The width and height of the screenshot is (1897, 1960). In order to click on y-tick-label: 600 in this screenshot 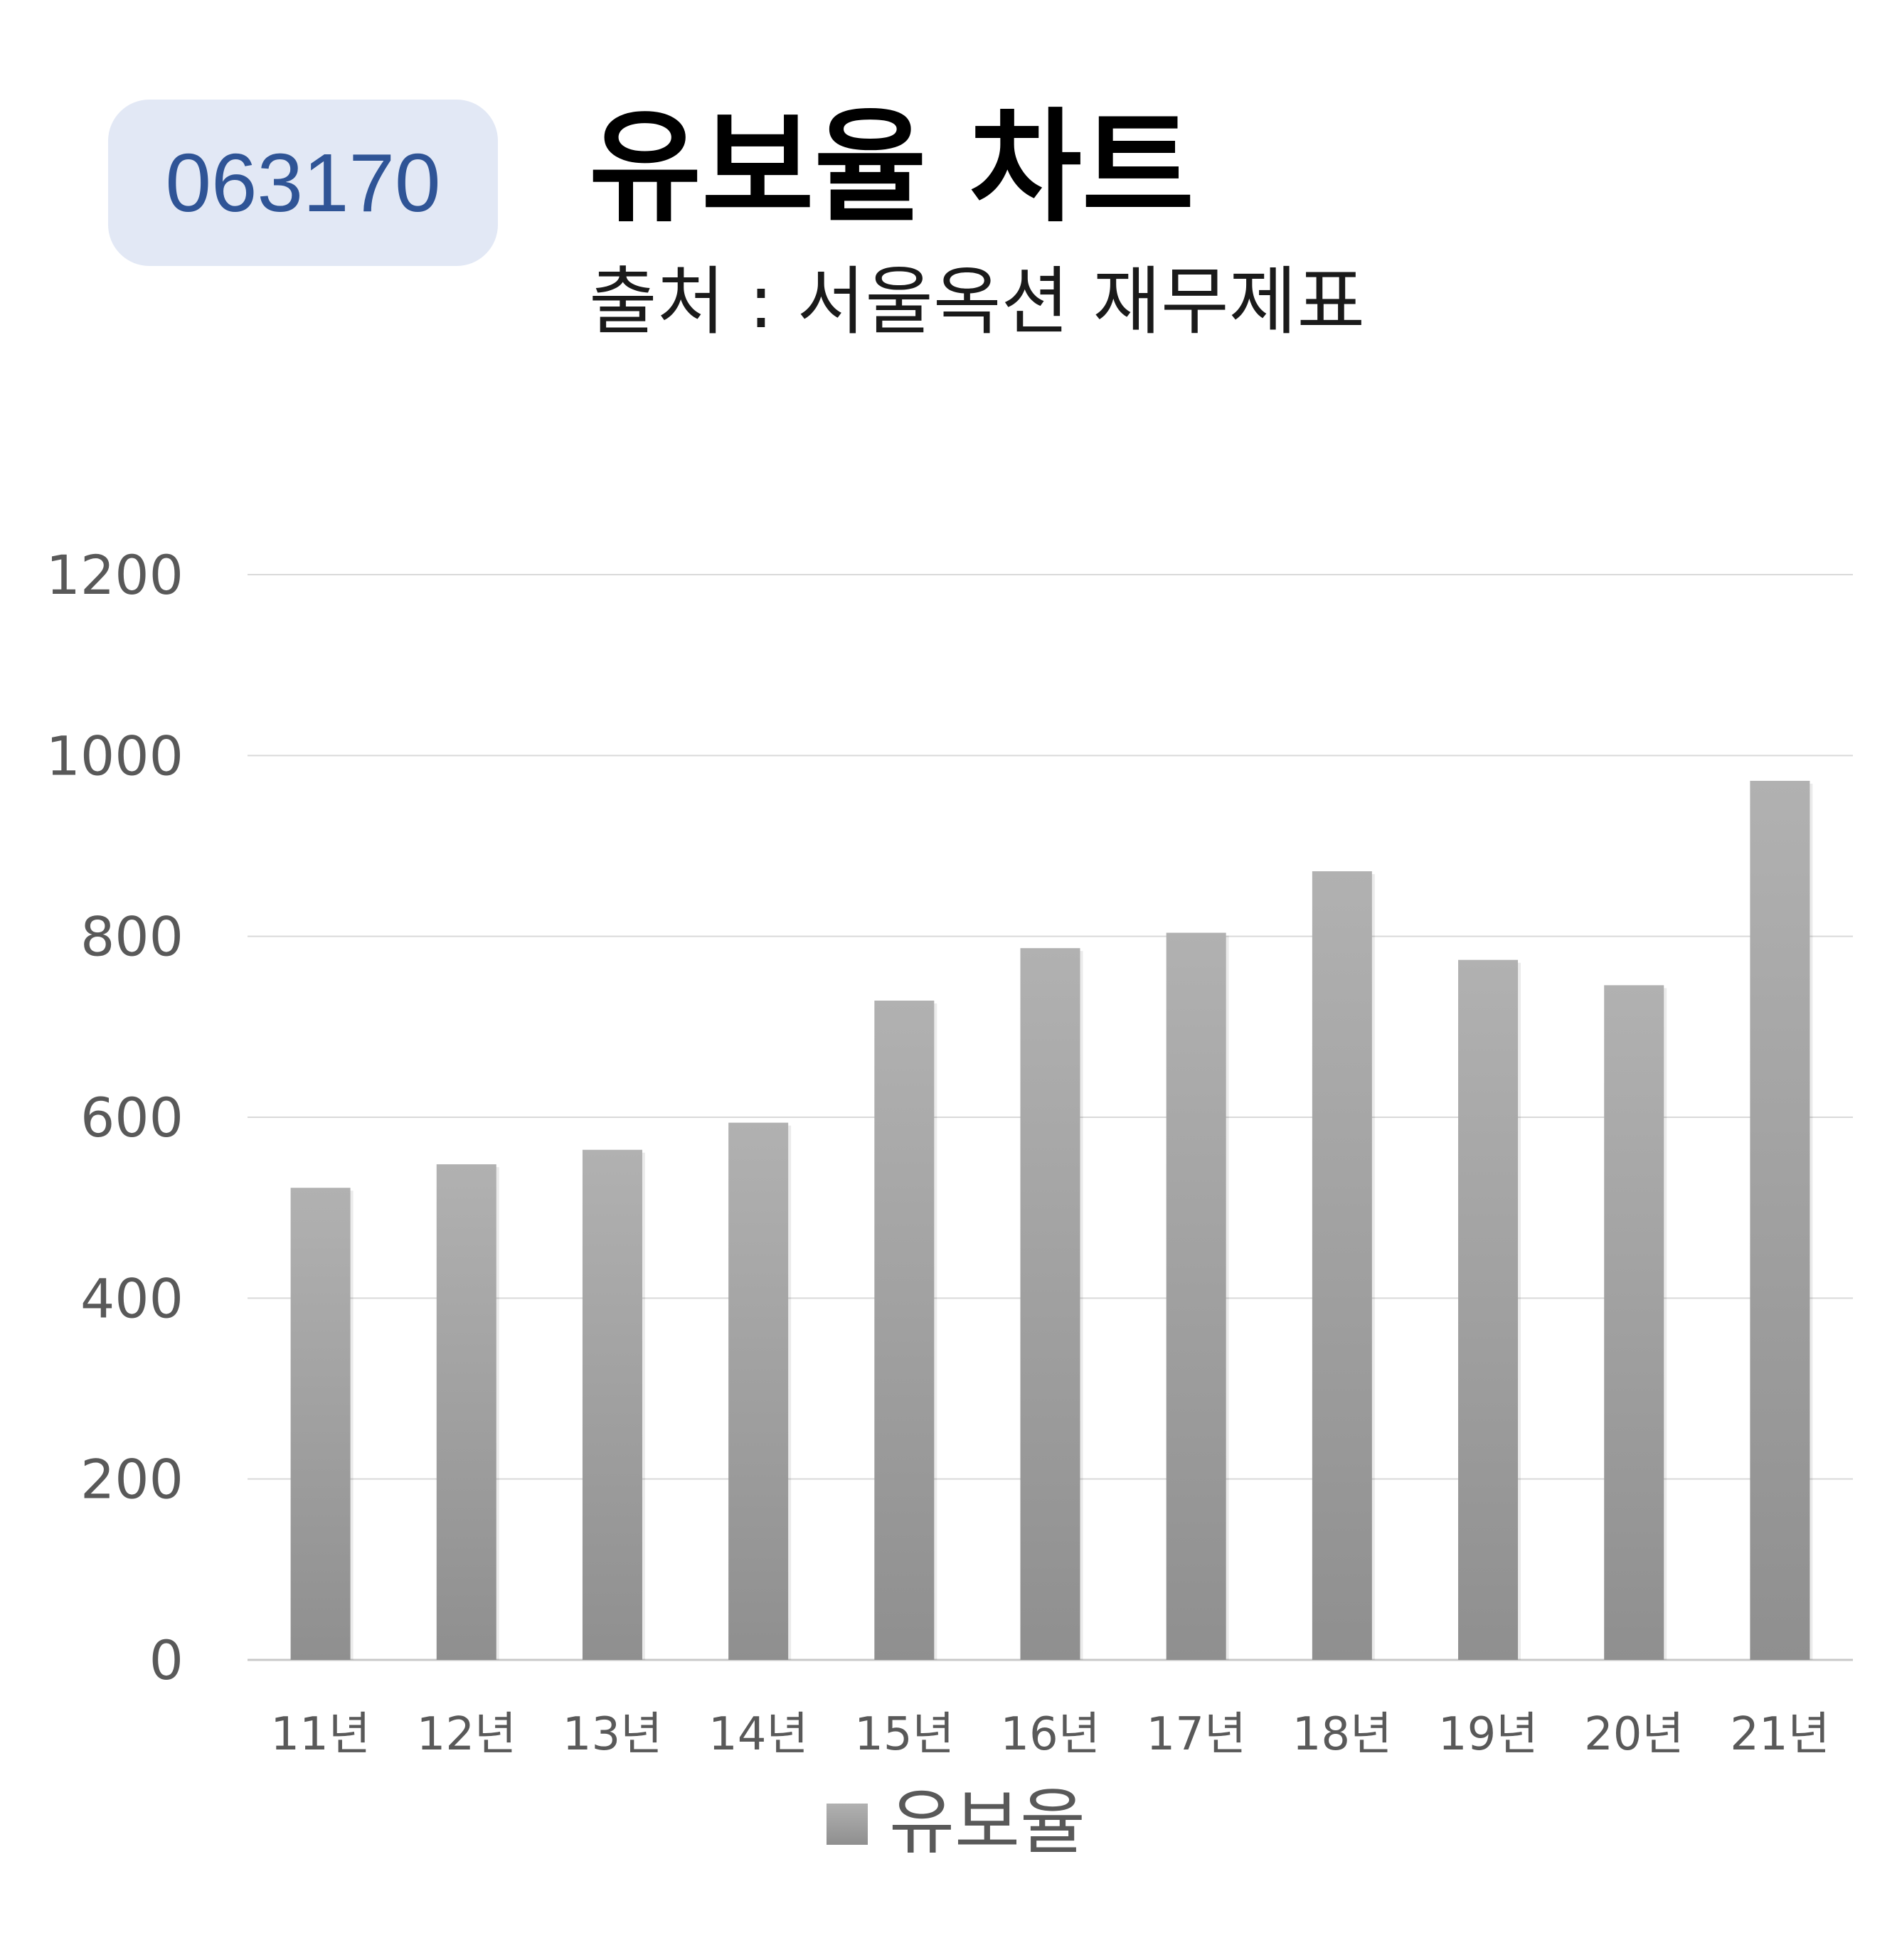, I will do `click(132, 1117)`.